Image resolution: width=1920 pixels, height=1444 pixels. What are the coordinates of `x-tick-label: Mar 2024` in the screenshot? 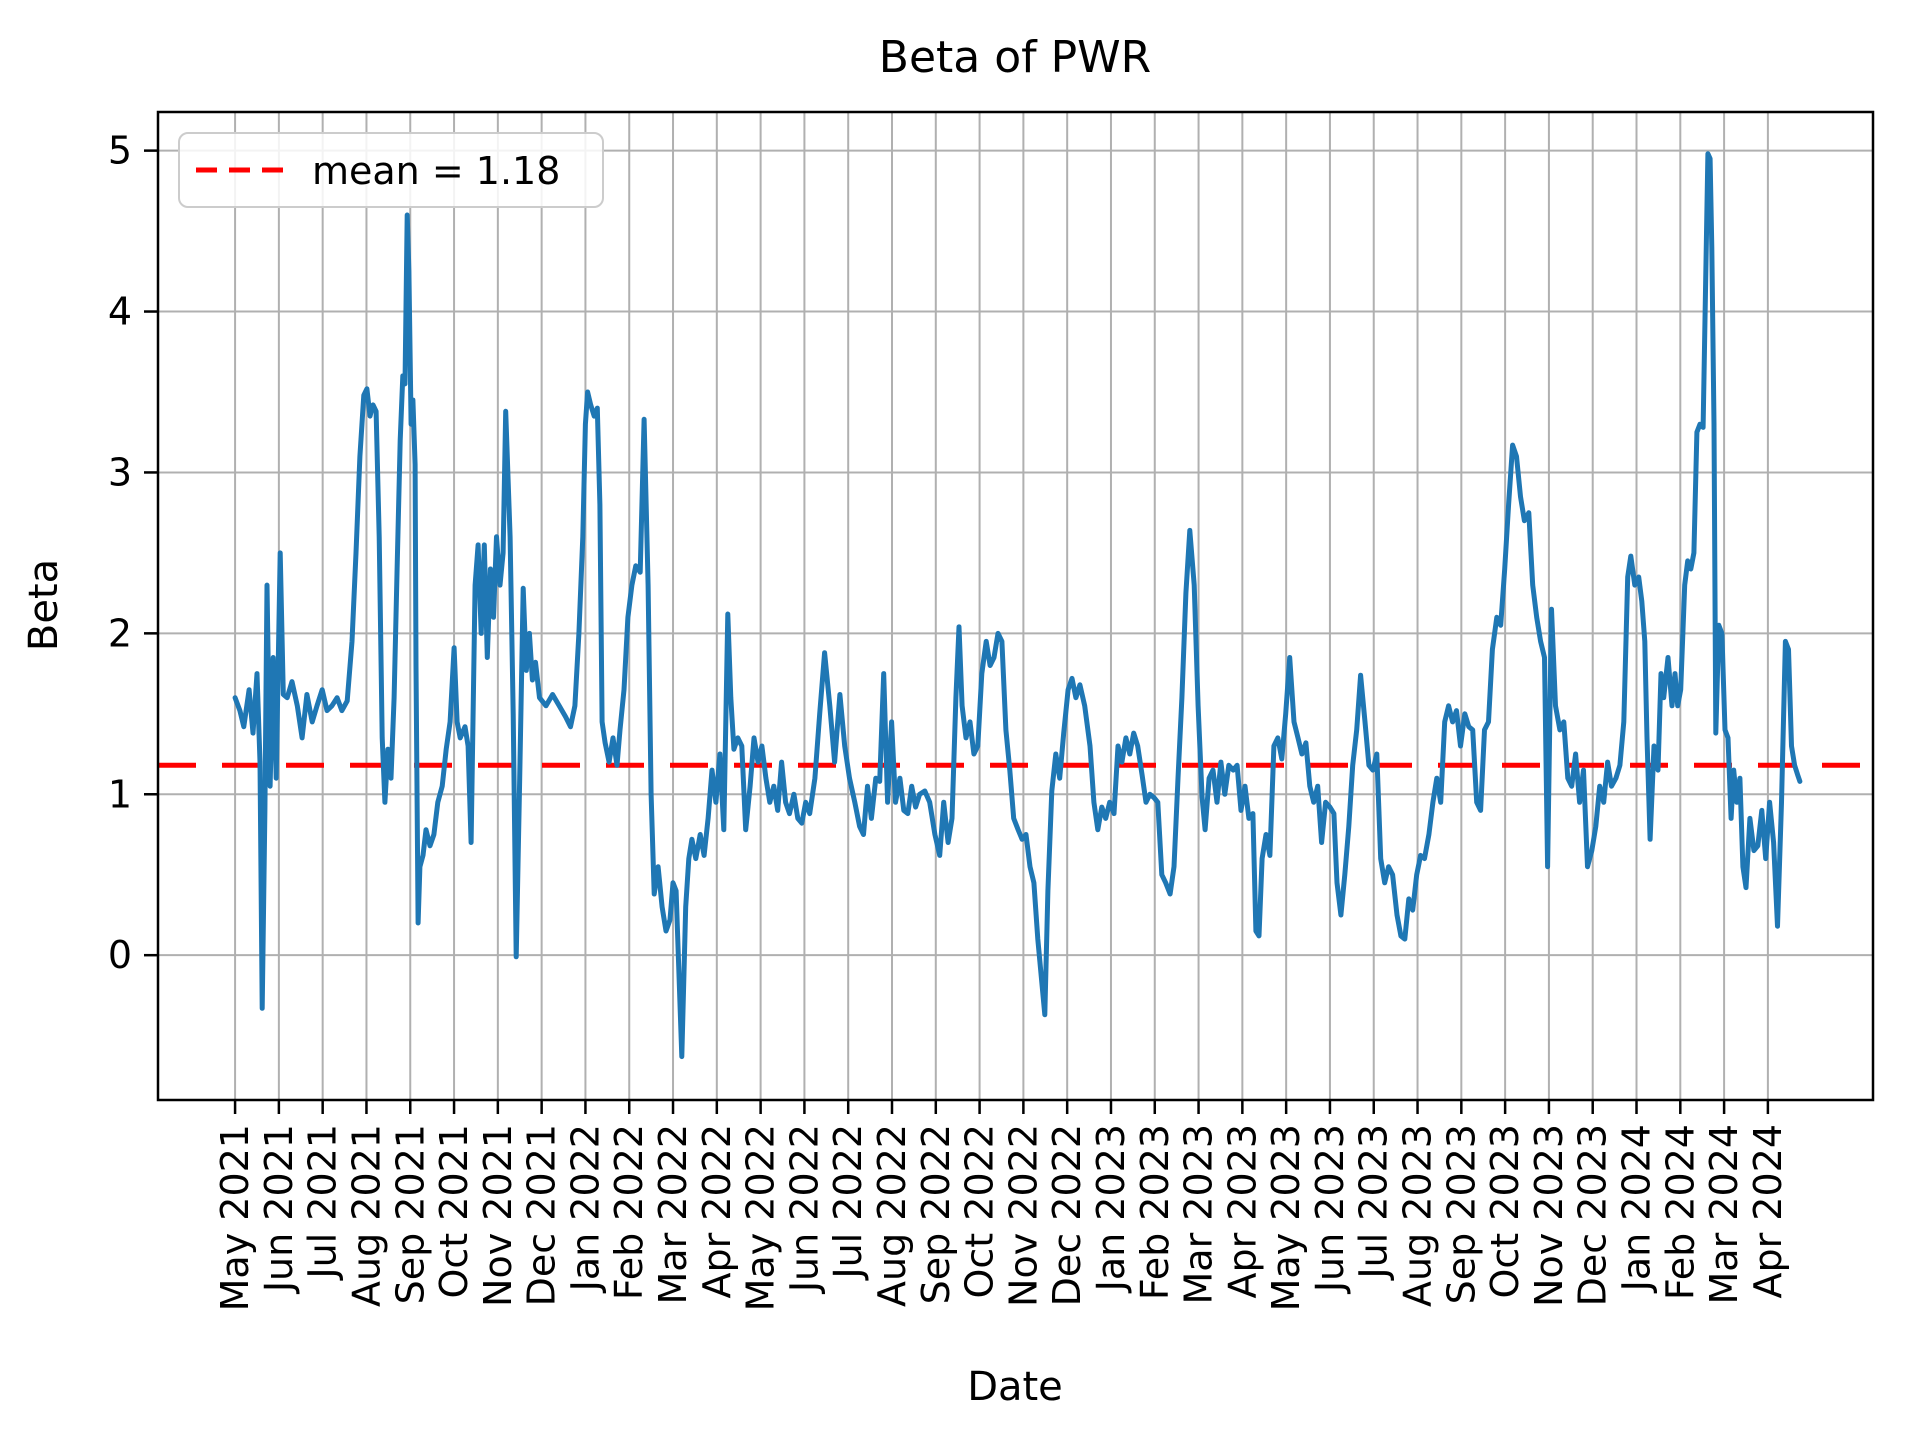 It's located at (1724, 1214).